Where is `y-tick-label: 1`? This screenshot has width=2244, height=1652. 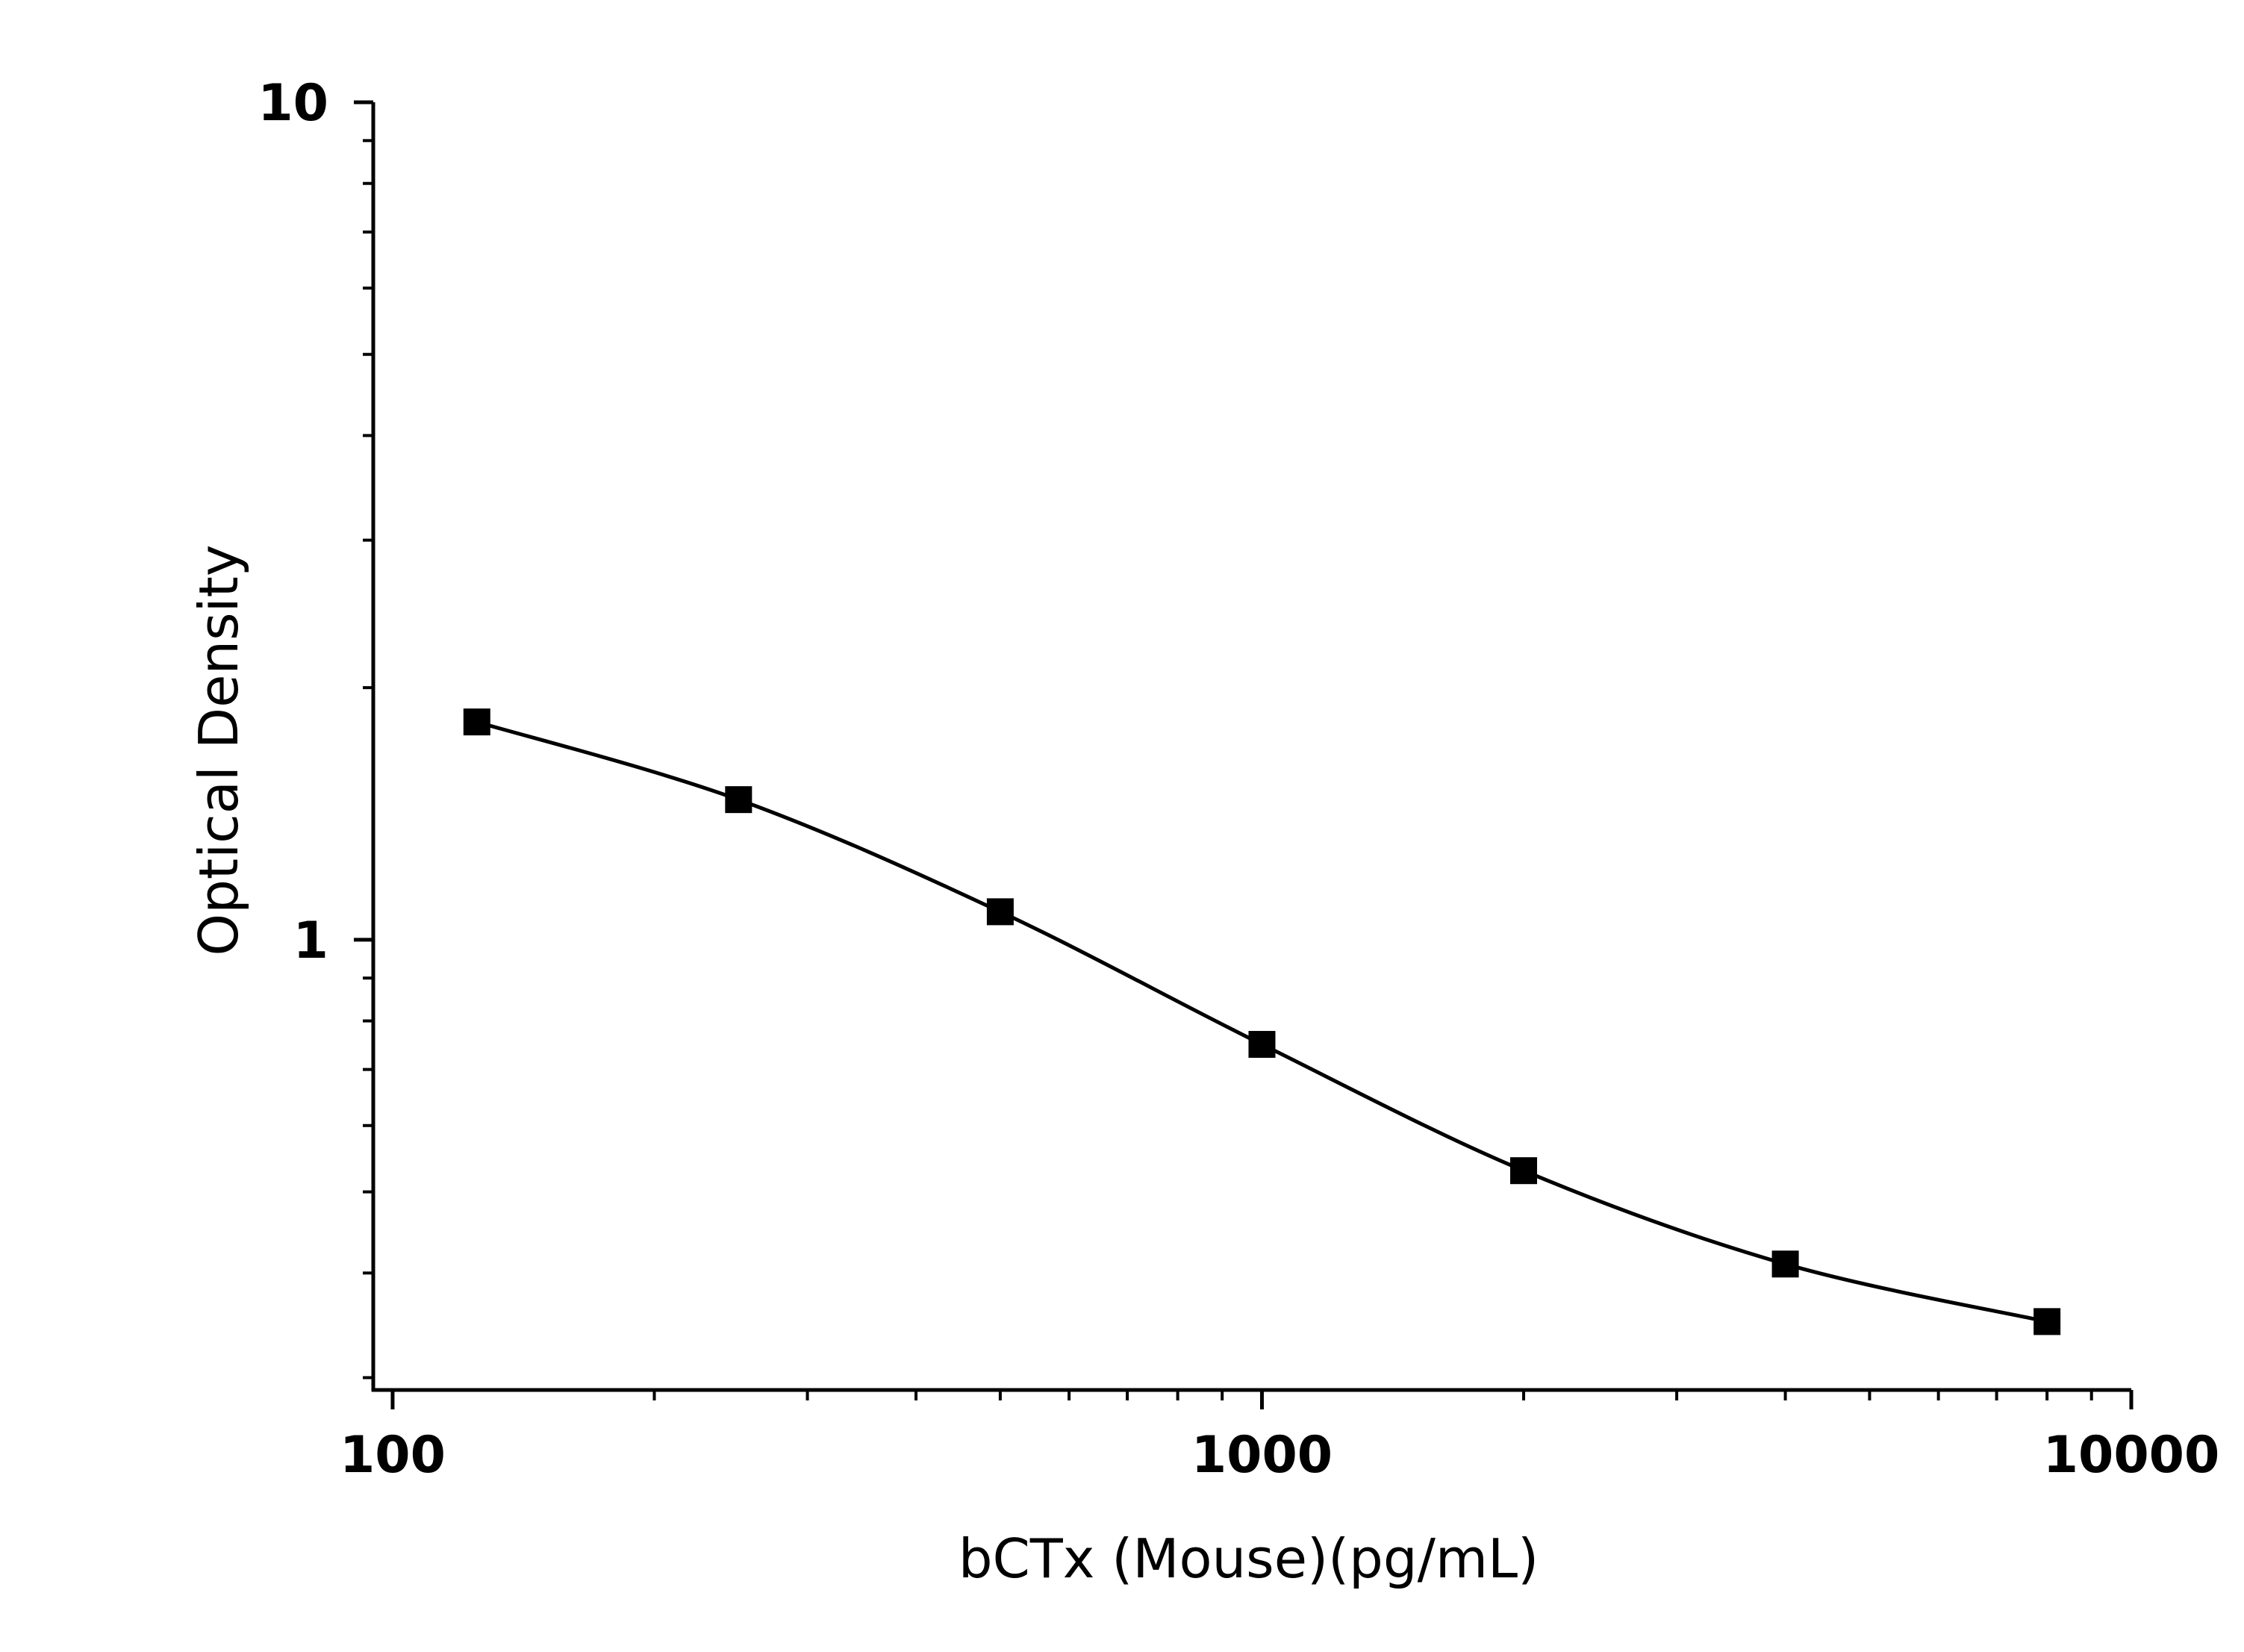 y-tick-label: 1 is located at coordinates (310, 940).